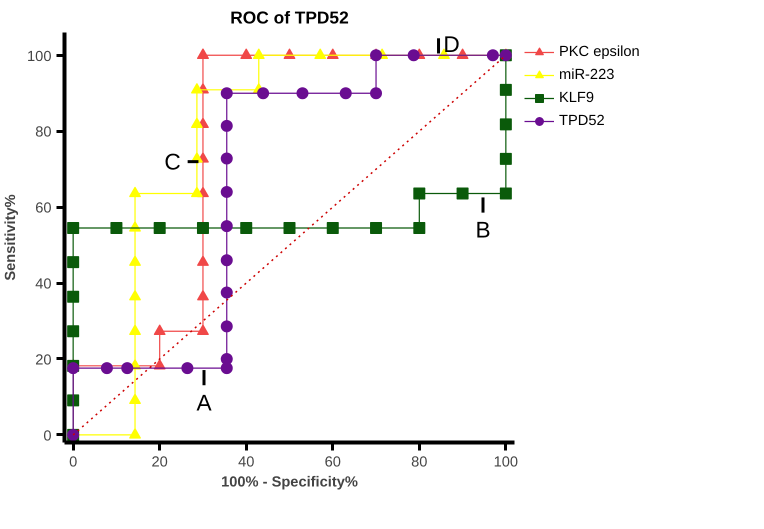 The image size is (764, 529). I want to click on x-tick-label: 20, so click(160, 462).